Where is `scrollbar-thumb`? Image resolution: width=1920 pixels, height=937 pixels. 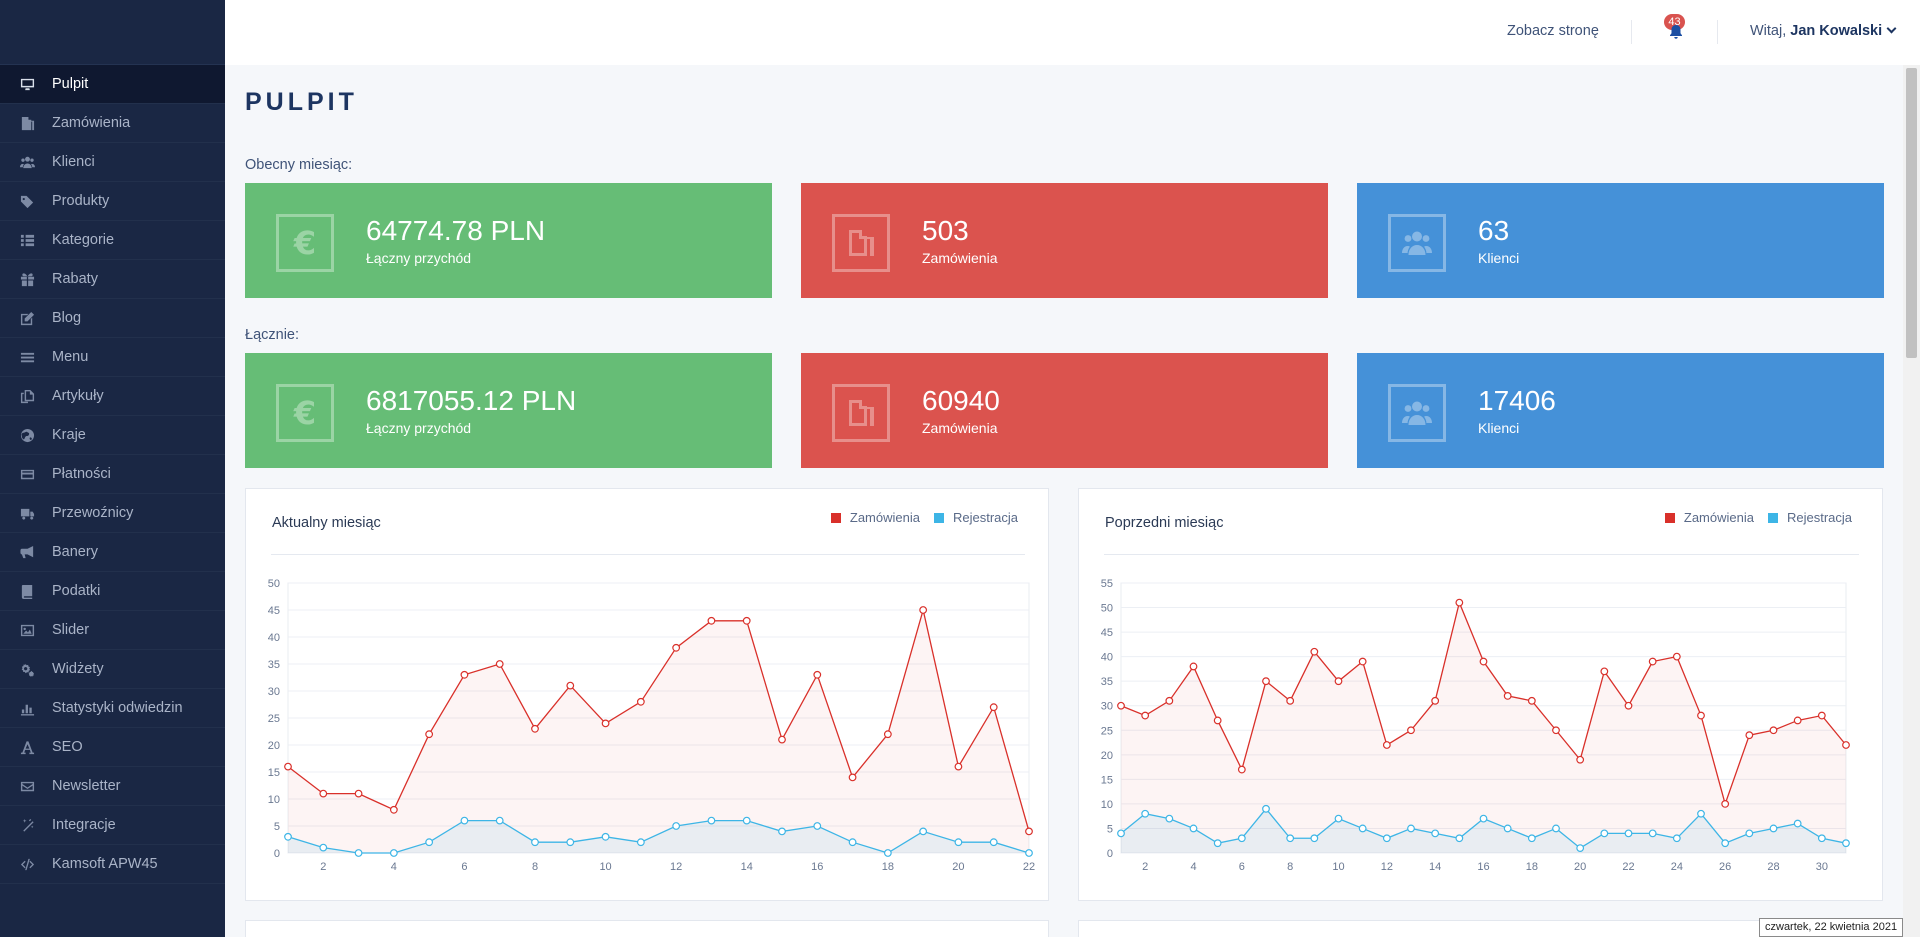 scrollbar-thumb is located at coordinates (1911, 213).